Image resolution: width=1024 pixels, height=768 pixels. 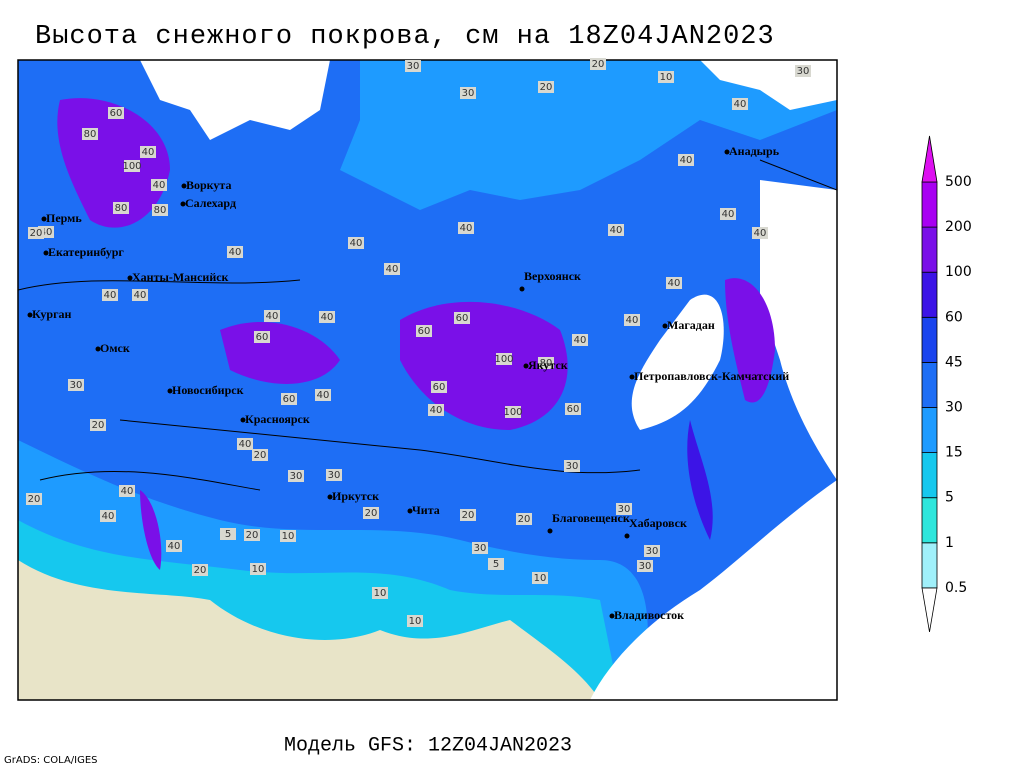 What do you see at coordinates (277, 419) in the screenshot?
I see `city-label: Красноярск` at bounding box center [277, 419].